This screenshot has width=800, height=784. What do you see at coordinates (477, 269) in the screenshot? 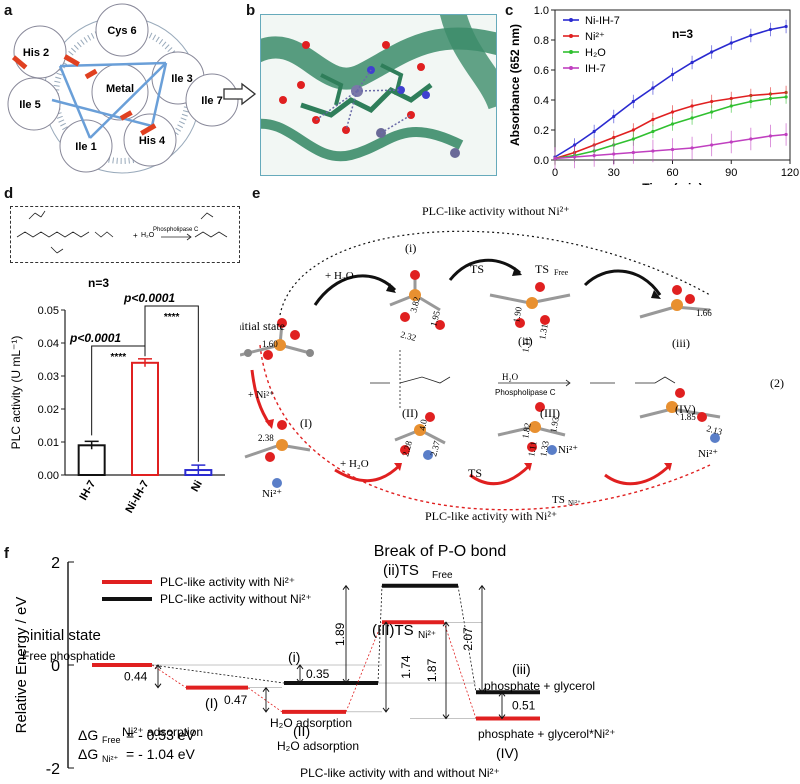
I see `ts-top-label: TS` at bounding box center [477, 269].